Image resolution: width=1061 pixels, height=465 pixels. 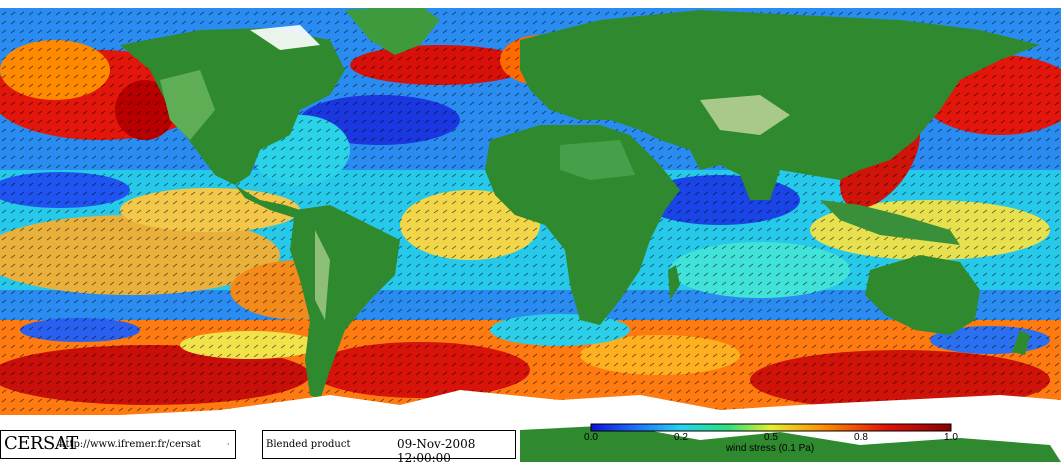 What do you see at coordinates (308, 444) in the screenshot?
I see `product-label: Blended product` at bounding box center [308, 444].